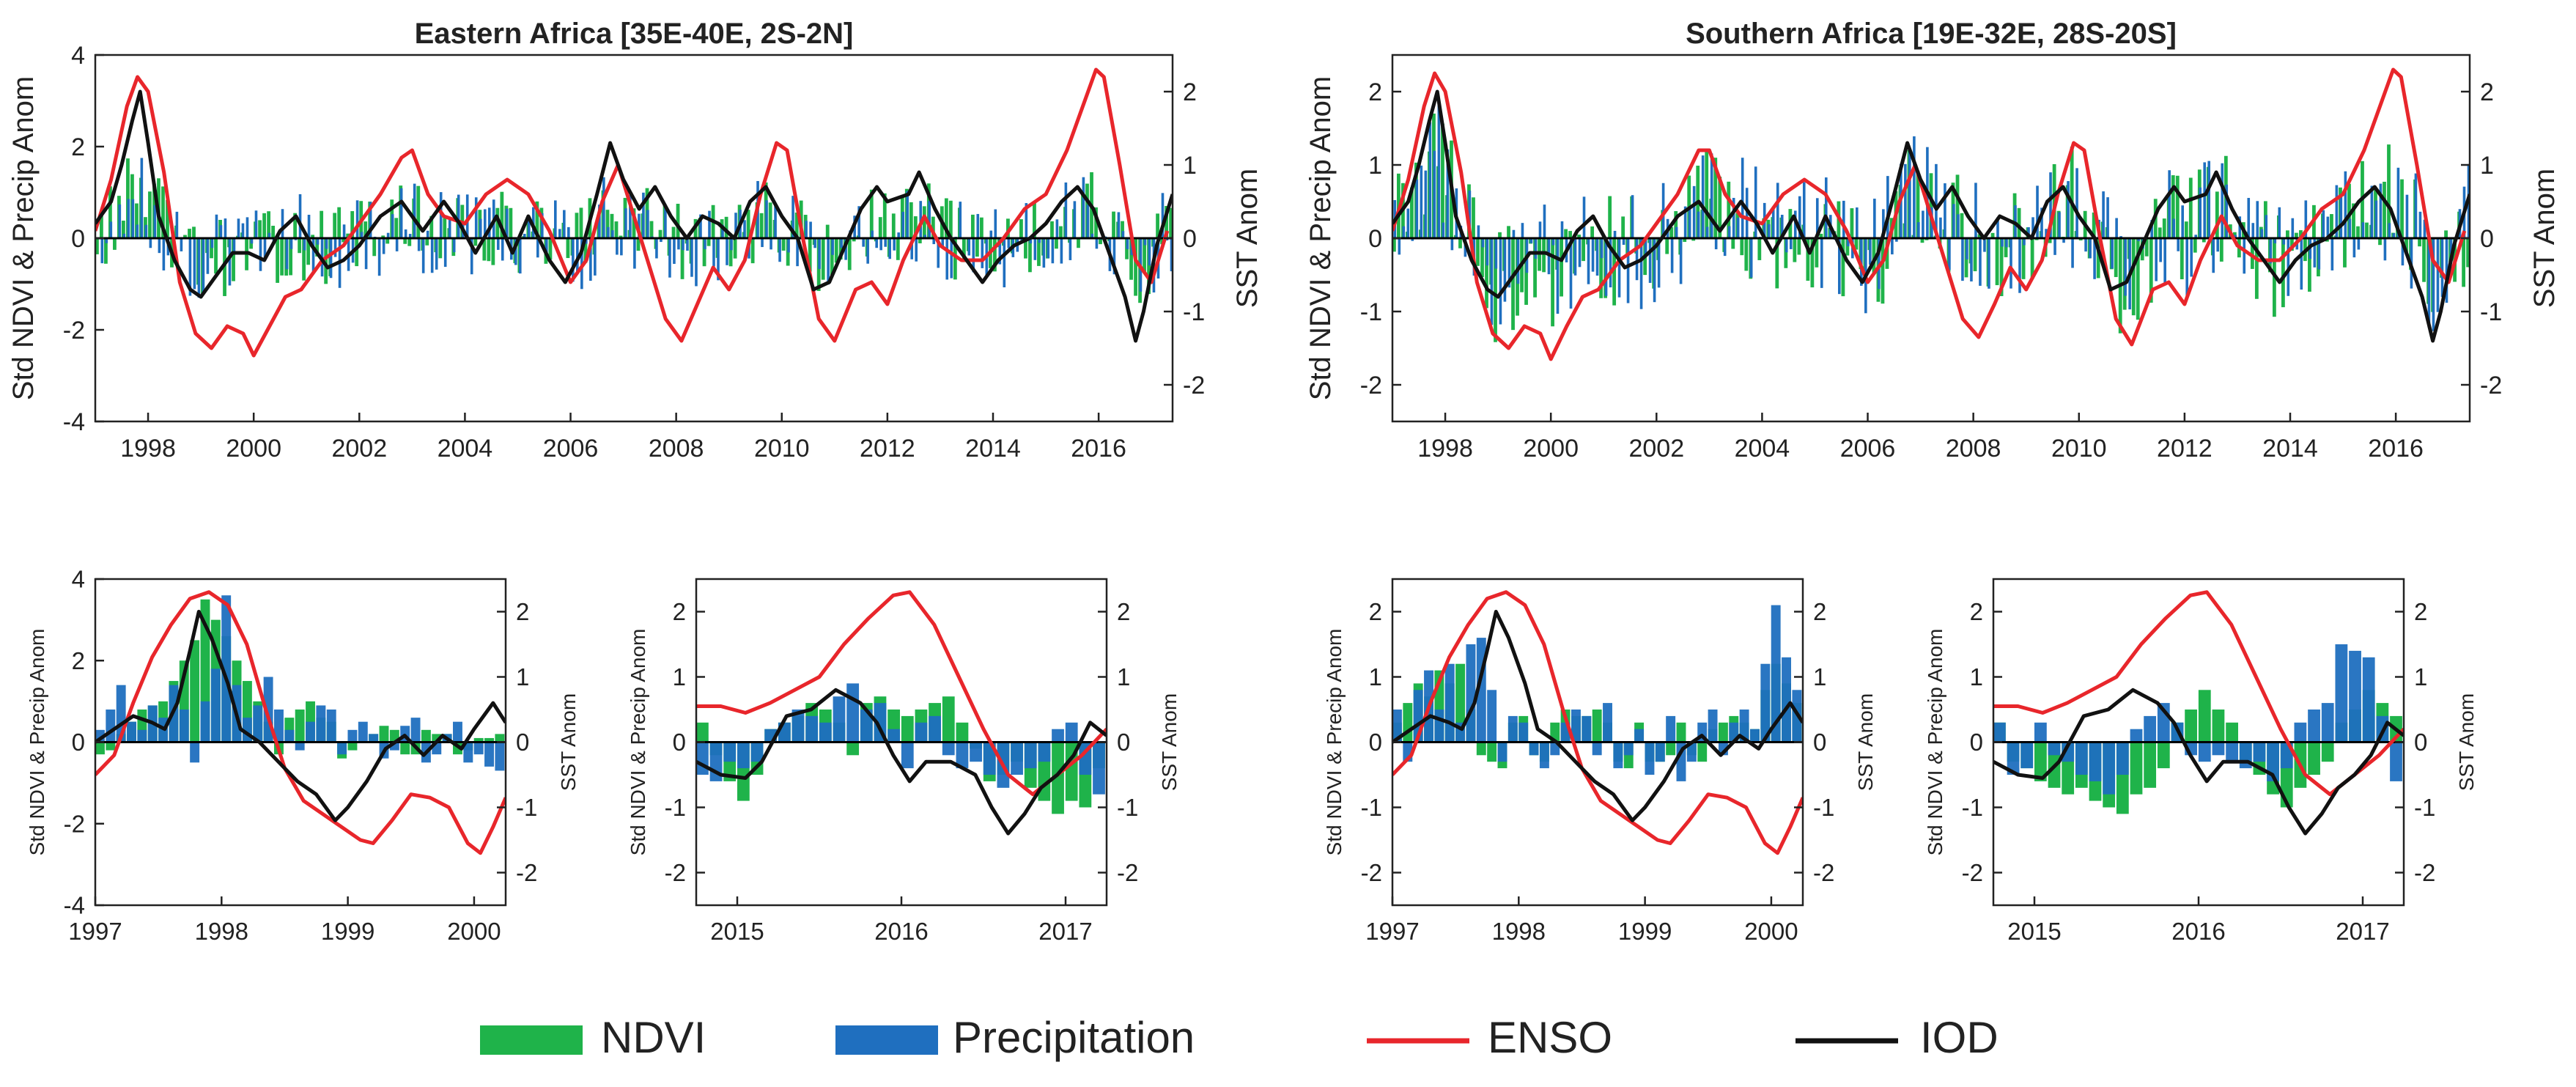 Image resolution: width=2576 pixels, height=1087 pixels. I want to click on legend-ndvi-label: NDVI, so click(653, 1038).